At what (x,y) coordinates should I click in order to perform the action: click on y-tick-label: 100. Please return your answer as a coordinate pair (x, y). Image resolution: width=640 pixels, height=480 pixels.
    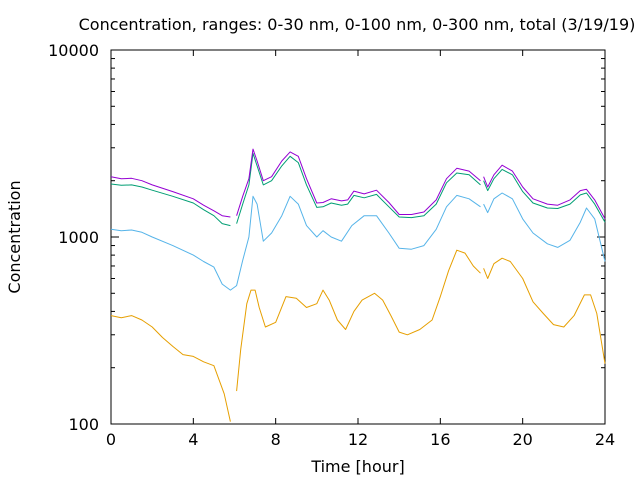
    Looking at the image, I should click on (83, 424).